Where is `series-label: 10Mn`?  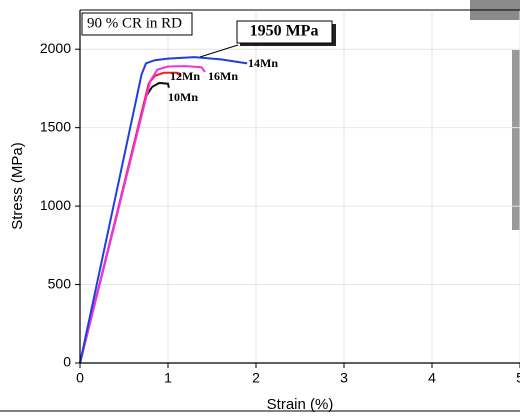
series-label: 10Mn is located at coordinates (183, 97).